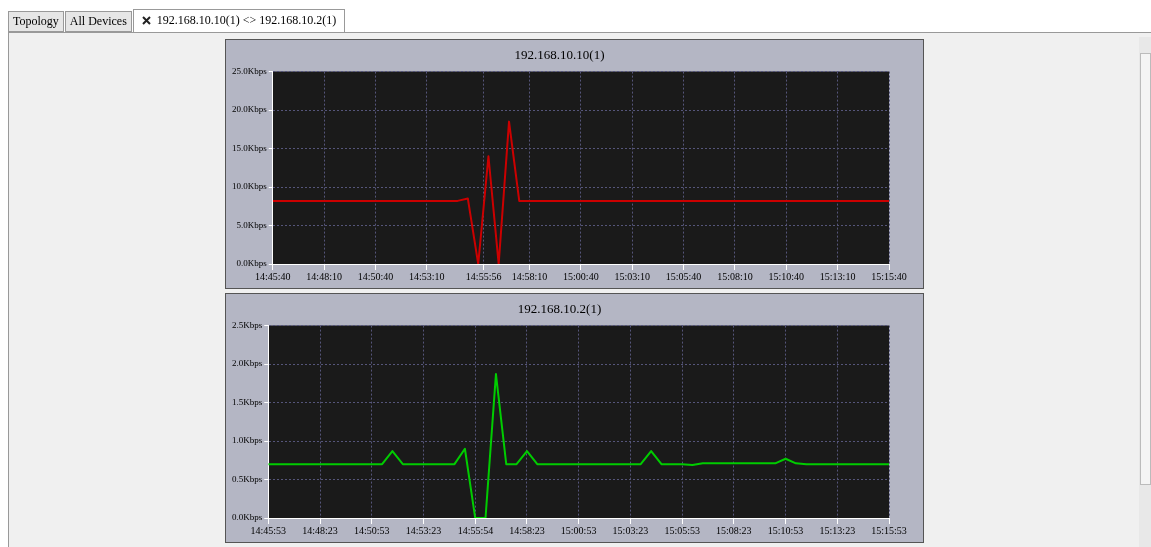  Describe the element at coordinates (786, 276) in the screenshot. I see `x-tick-label: 15:10:40` at that location.